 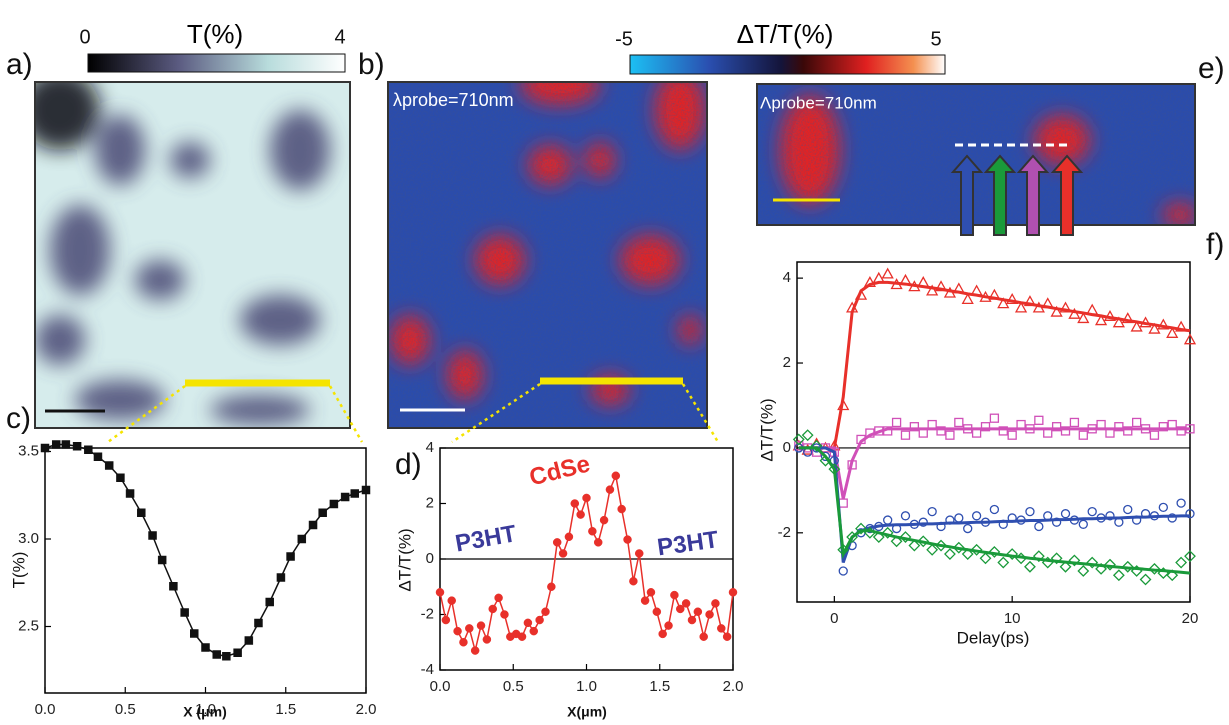 I want to click on position-arrows, so click(x=1017, y=195).